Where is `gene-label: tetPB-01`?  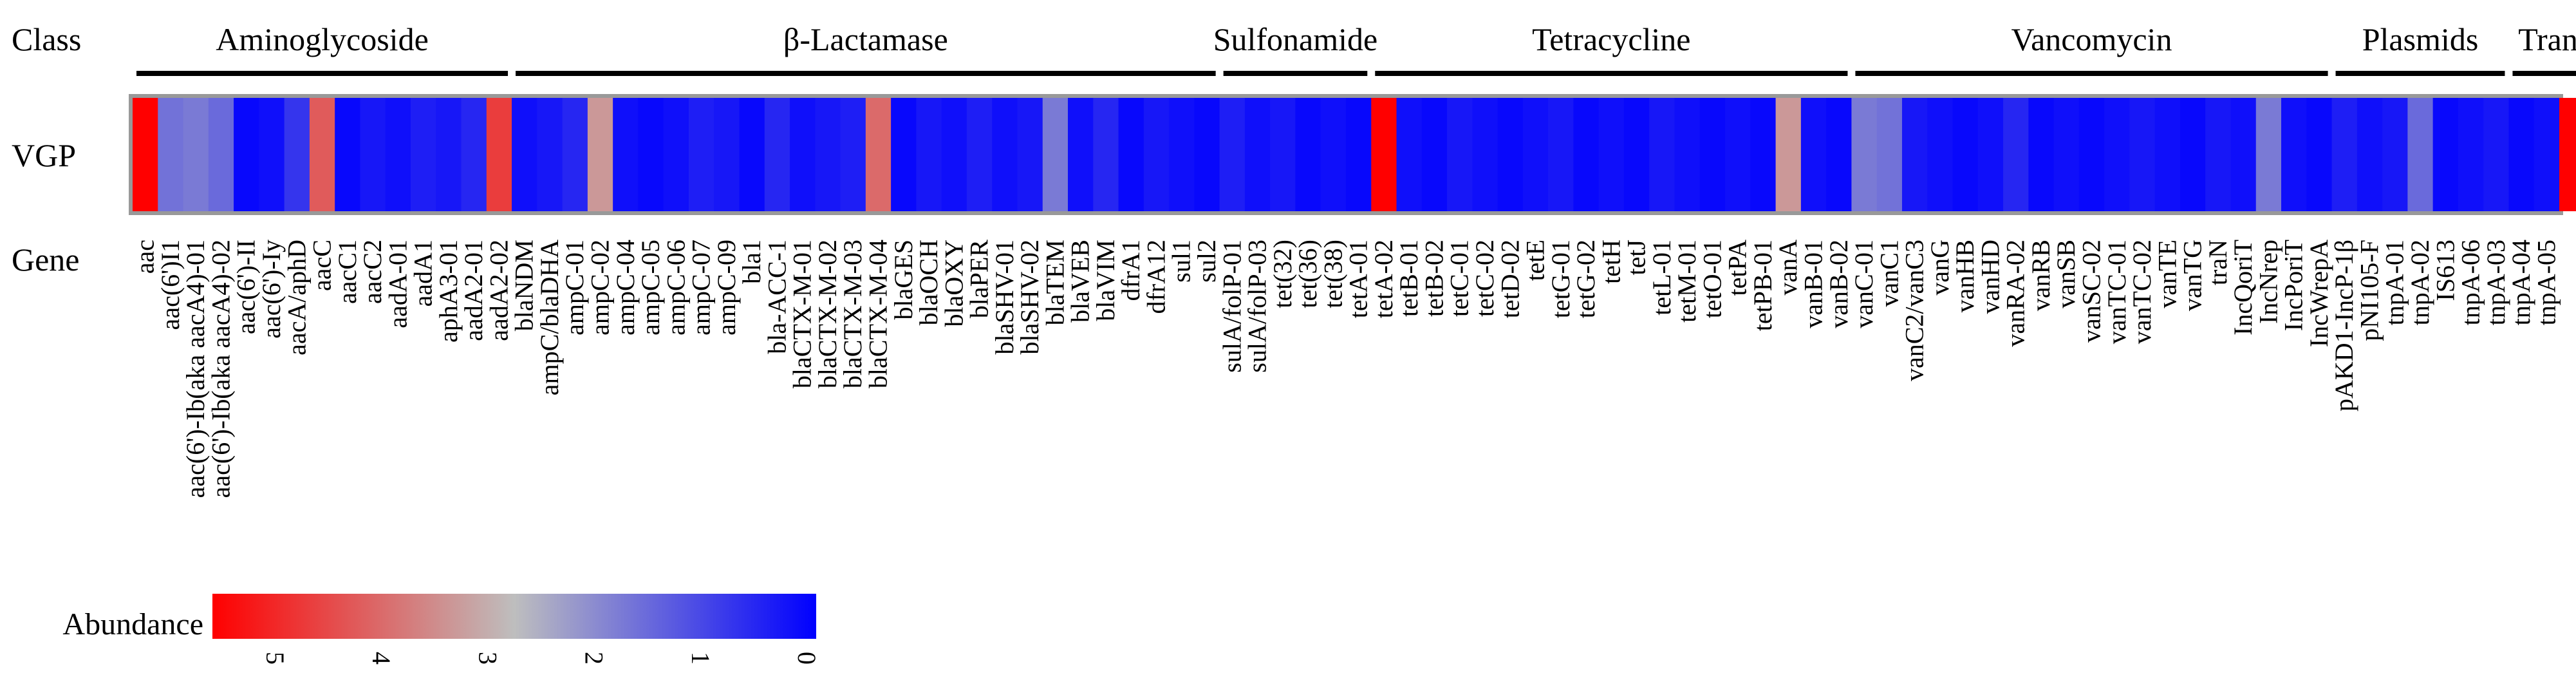 gene-label: tetPB-01 is located at coordinates (1763, 285).